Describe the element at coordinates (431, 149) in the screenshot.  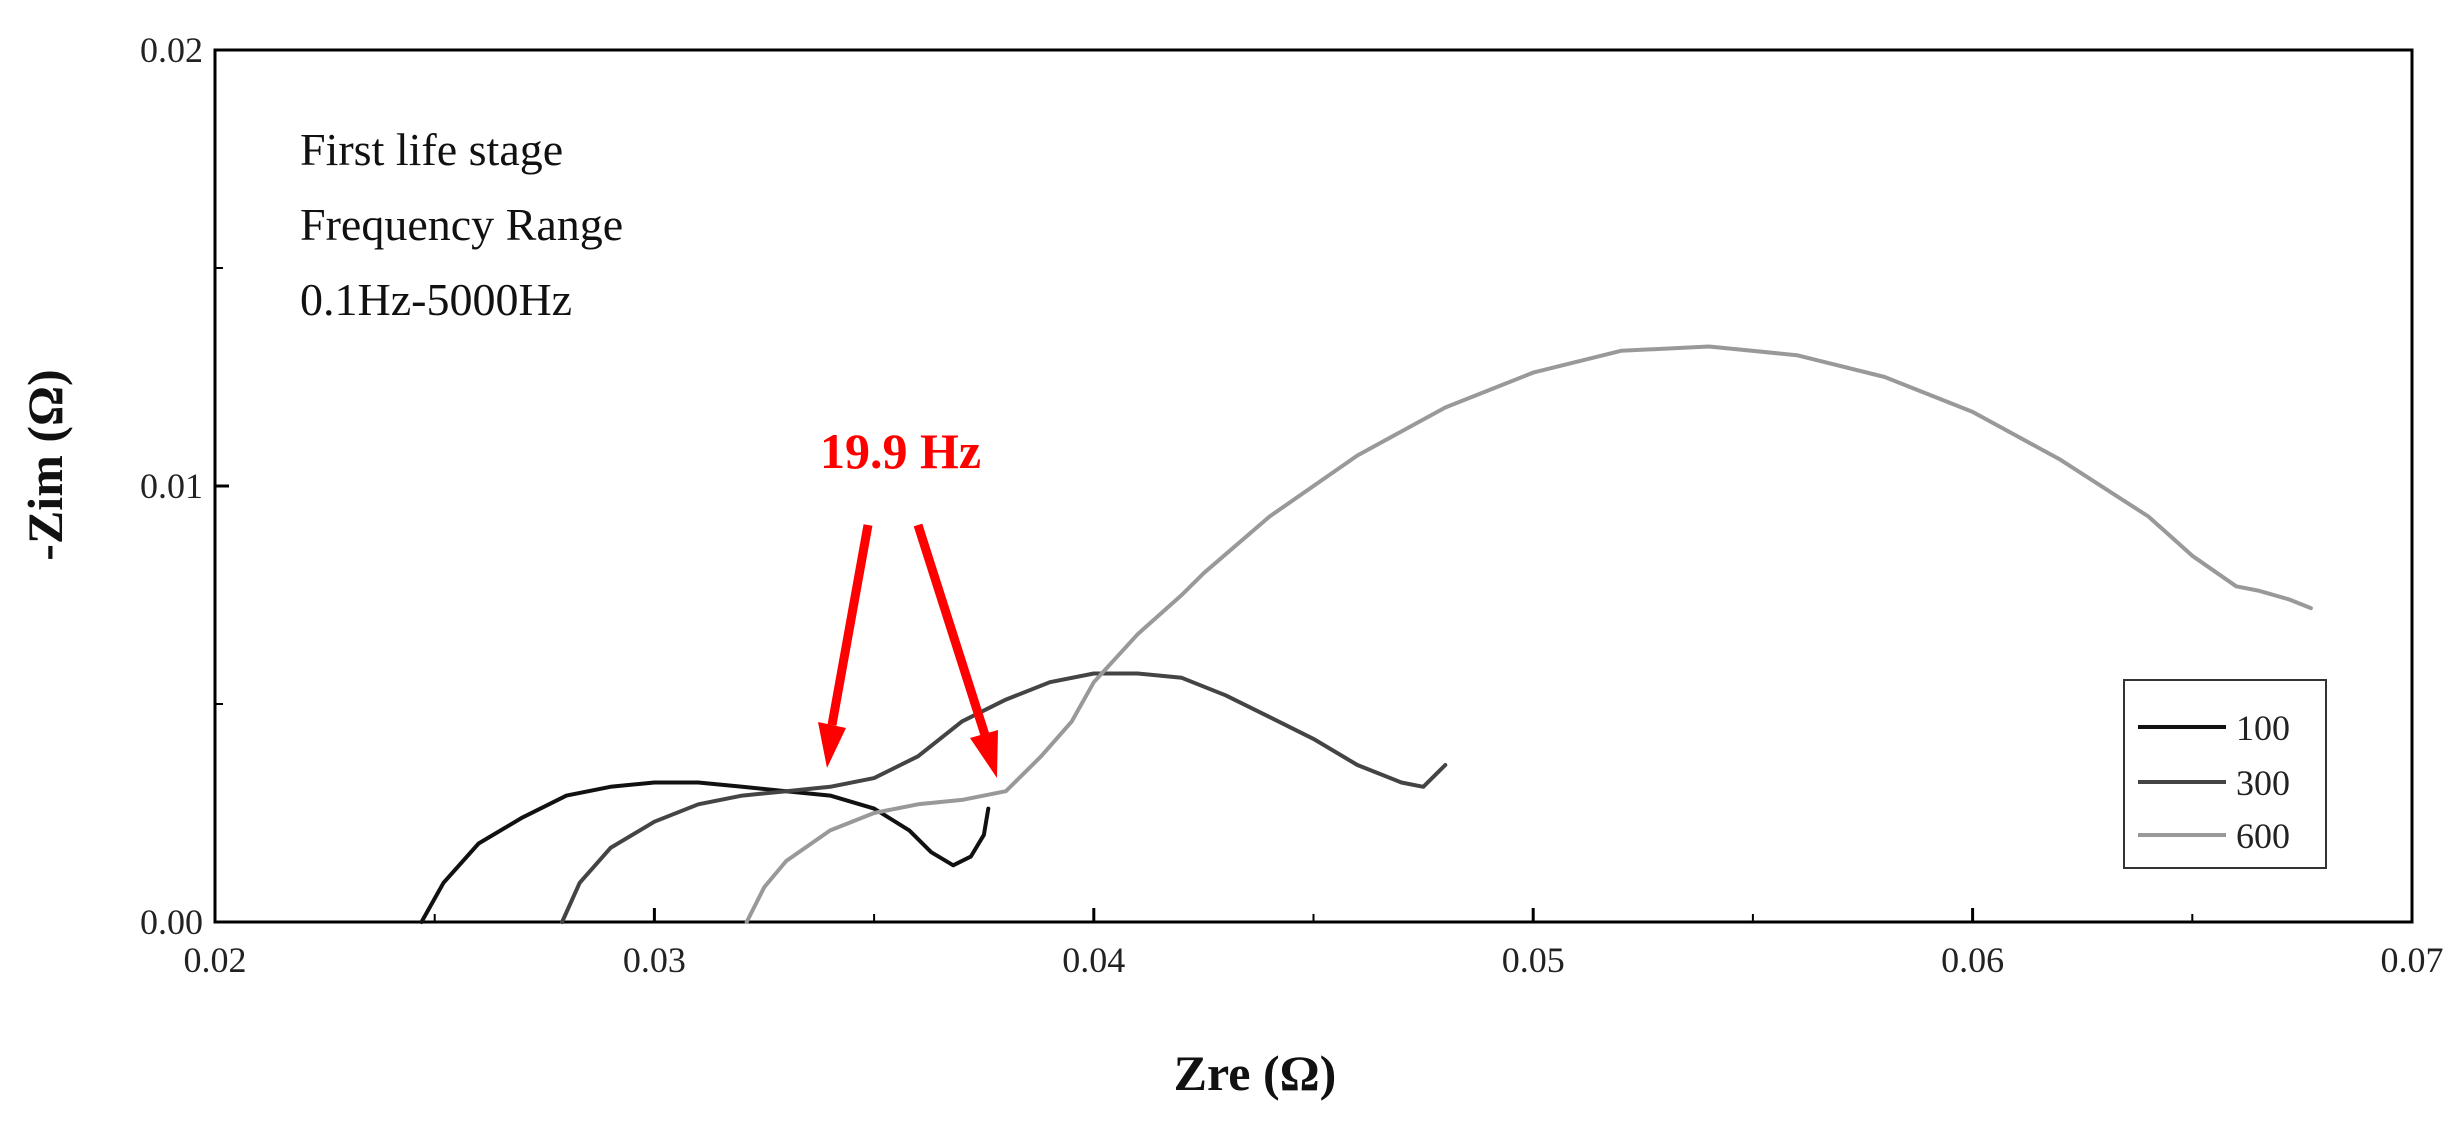
I see `annotation-life-stage: First life stage` at that location.